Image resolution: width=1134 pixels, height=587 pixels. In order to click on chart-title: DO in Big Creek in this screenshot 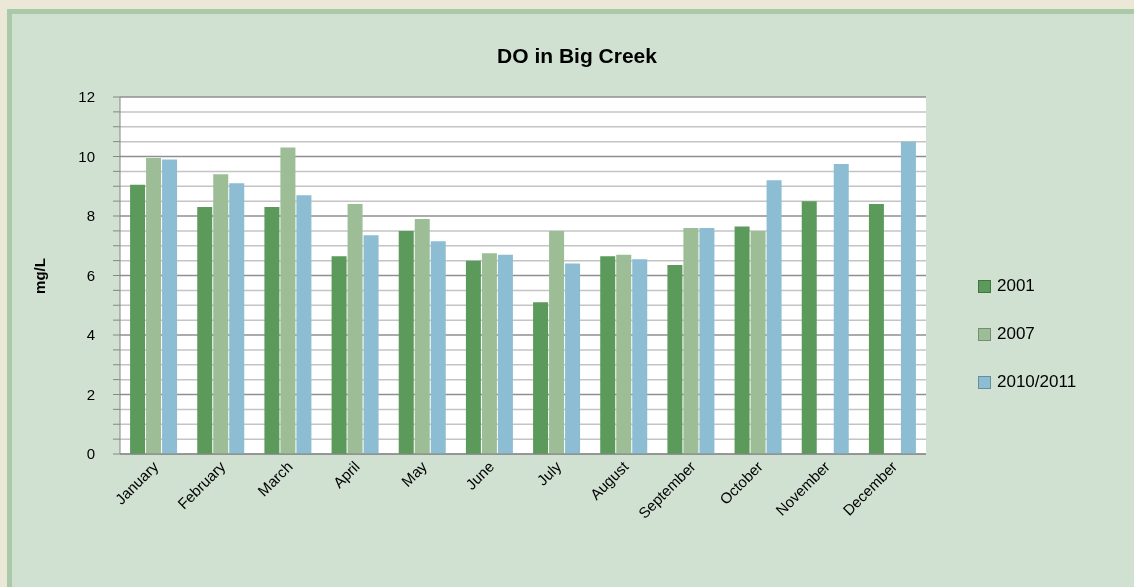, I will do `click(577, 56)`.